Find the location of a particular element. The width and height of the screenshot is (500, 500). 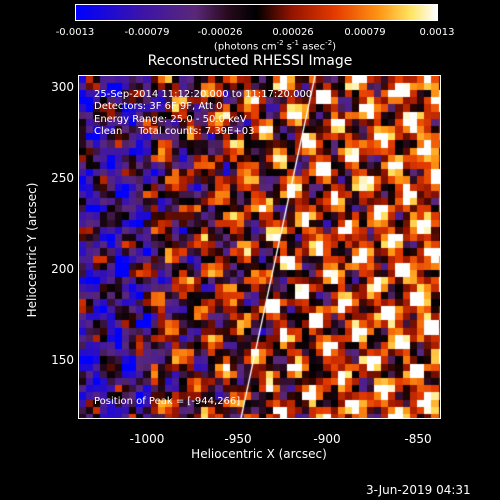

x-tick-label: -900 is located at coordinates (327, 439).